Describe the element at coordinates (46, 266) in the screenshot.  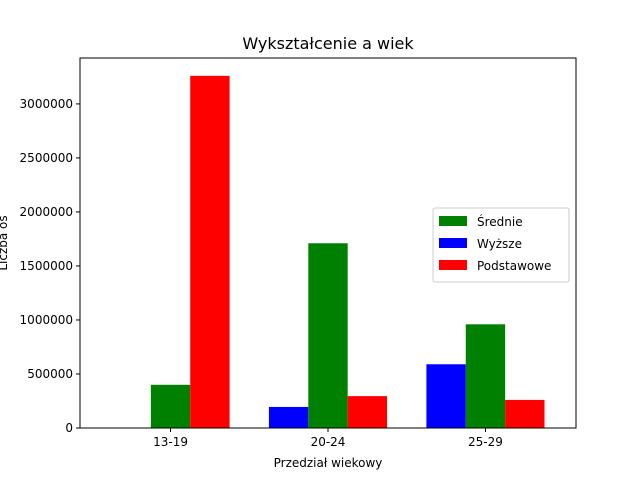
I see `y-tick-label: 1500000` at that location.